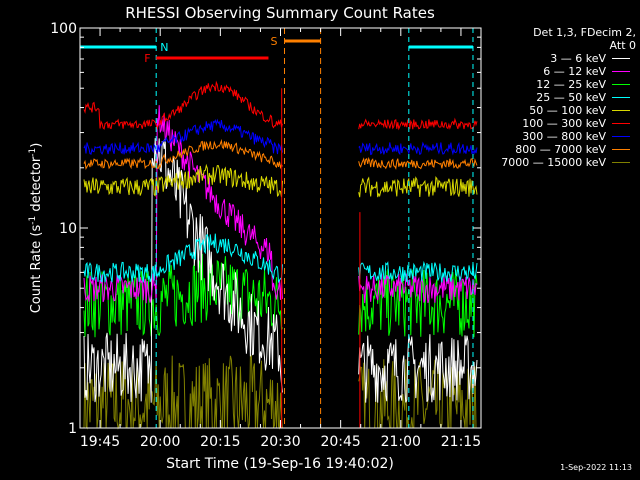  Describe the element at coordinates (564, 136) in the screenshot. I see `legend-label: 300 — 800 keV` at that location.